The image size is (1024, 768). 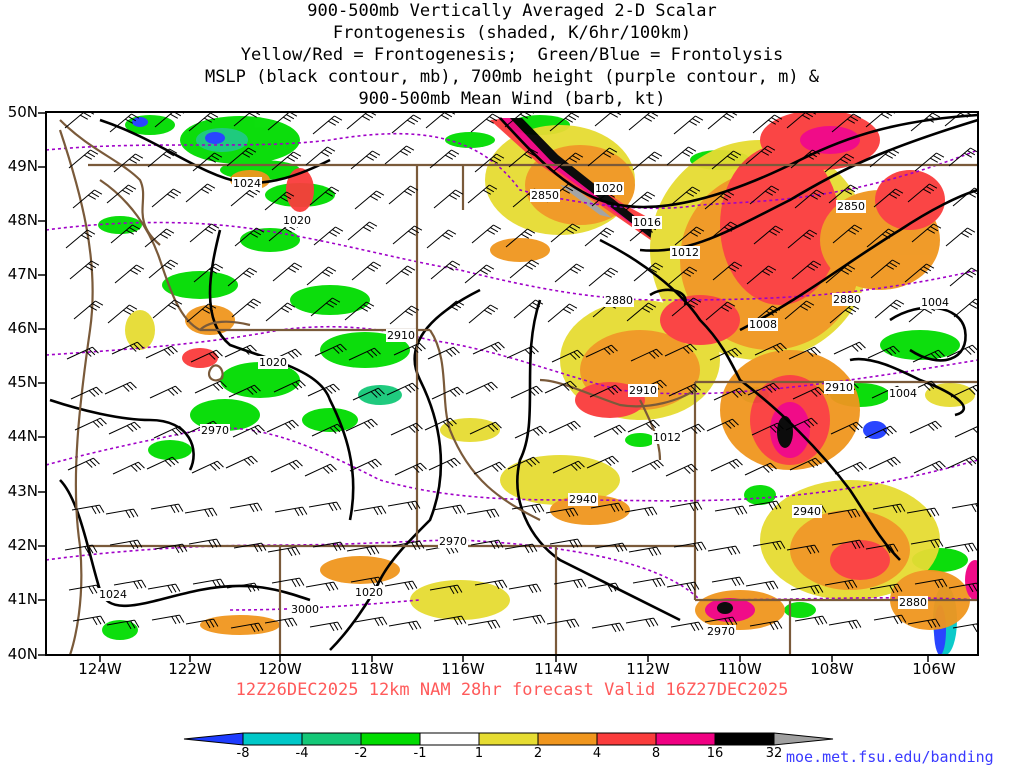 What do you see at coordinates (685, 252) in the screenshot?
I see `mslp-label: 1012` at bounding box center [685, 252].